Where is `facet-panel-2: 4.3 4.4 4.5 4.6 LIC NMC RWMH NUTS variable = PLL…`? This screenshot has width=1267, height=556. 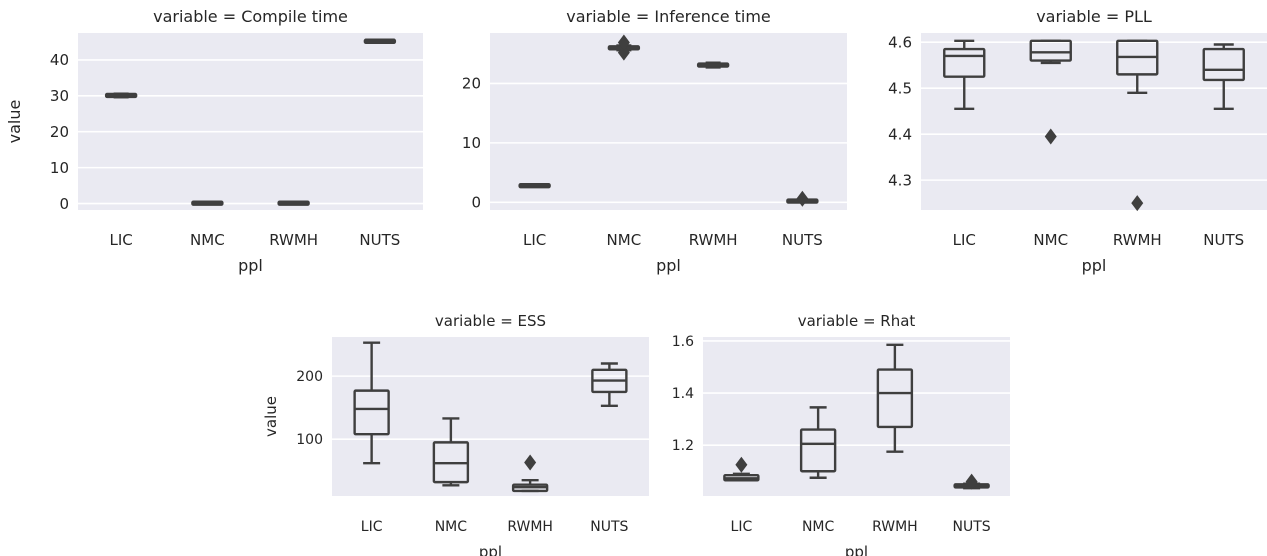 facet-panel-2: 4.3 4.4 4.5 4.6 LIC NMC RWMH NUTS variable = PLL… is located at coordinates (1077, 141).